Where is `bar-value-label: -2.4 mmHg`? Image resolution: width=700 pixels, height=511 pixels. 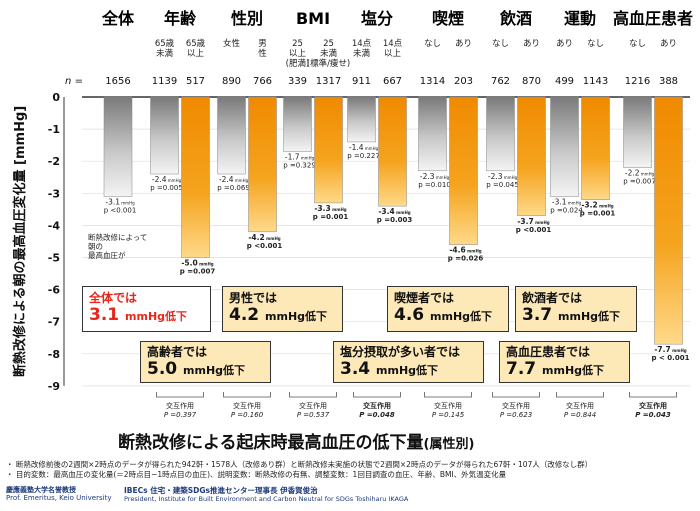
bar-value-label: -2.4 mmHg is located at coordinates (167, 179).